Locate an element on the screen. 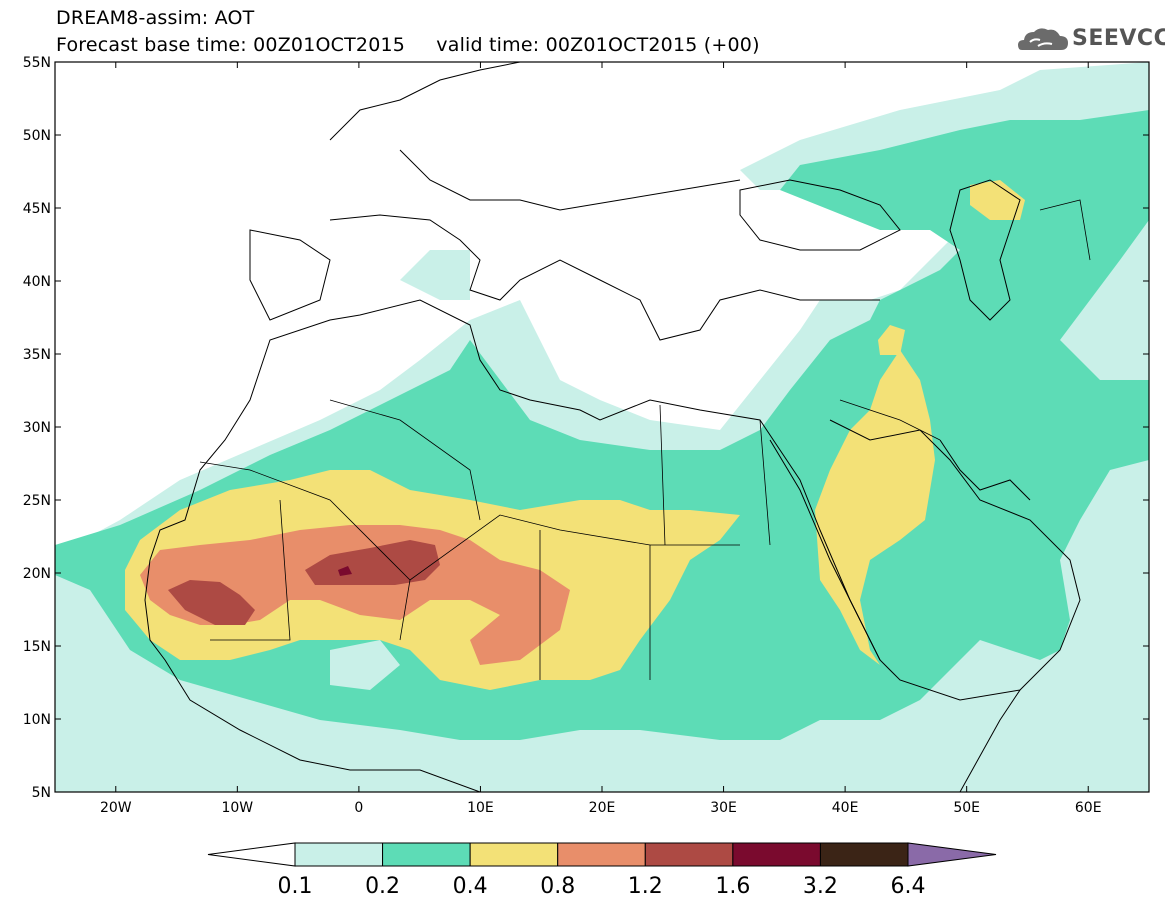 This screenshot has width=1165, height=905. x-tick-label: 40E is located at coordinates (845, 808).